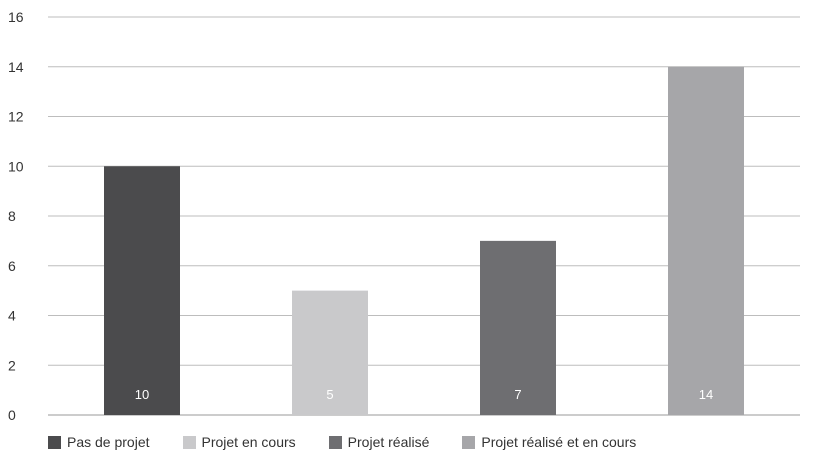 This screenshot has height=452, width=825. Describe the element at coordinates (16, 67) in the screenshot. I see `y-tick-label: 14` at that location.